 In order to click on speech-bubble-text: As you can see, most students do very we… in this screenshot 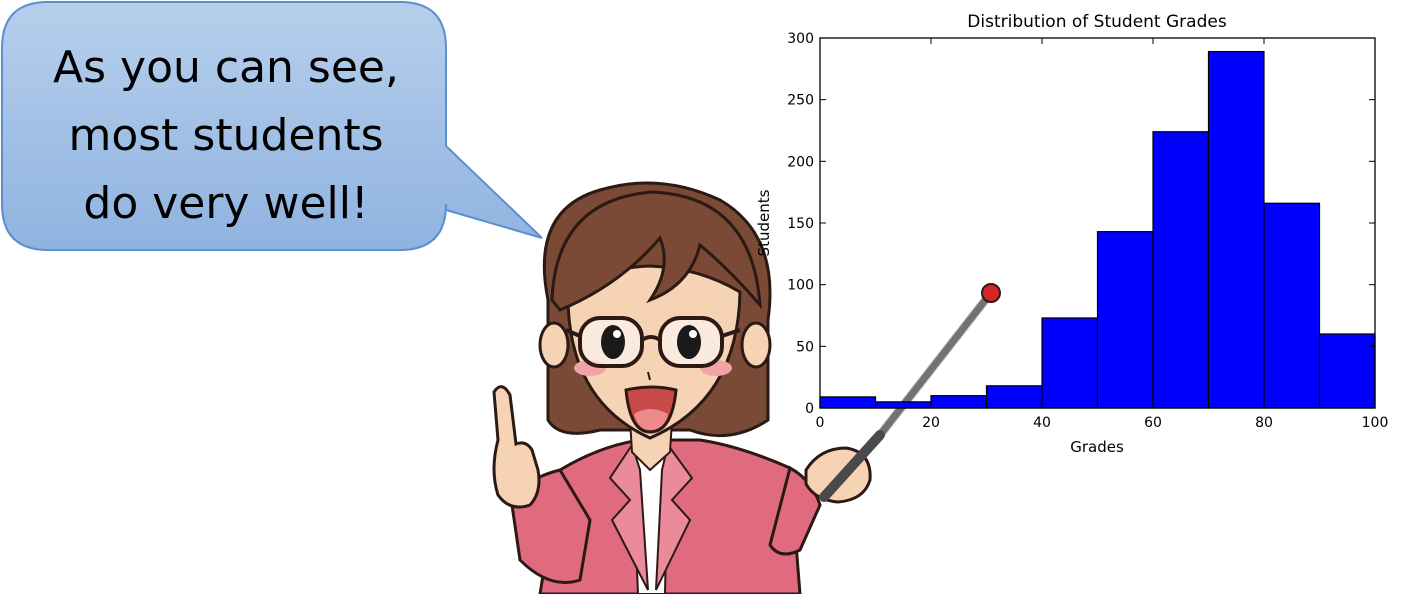, I will do `click(226, 136)`.